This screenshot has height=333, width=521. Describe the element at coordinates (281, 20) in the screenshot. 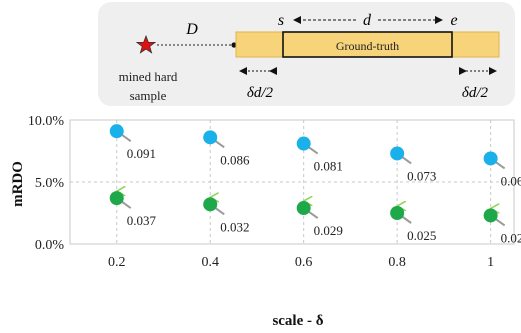

I see `start-label: s` at that location.